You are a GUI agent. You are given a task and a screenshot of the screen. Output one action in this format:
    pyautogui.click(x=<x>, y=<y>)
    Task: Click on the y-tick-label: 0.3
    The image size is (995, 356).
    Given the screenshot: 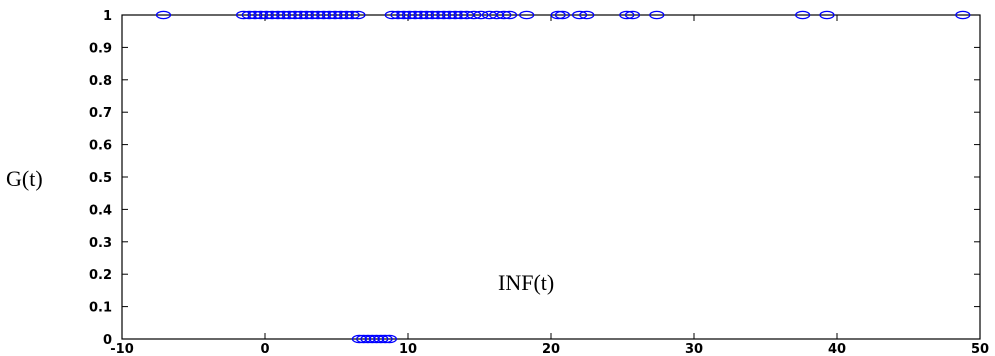 What is the action you would take?
    pyautogui.click(x=100, y=243)
    